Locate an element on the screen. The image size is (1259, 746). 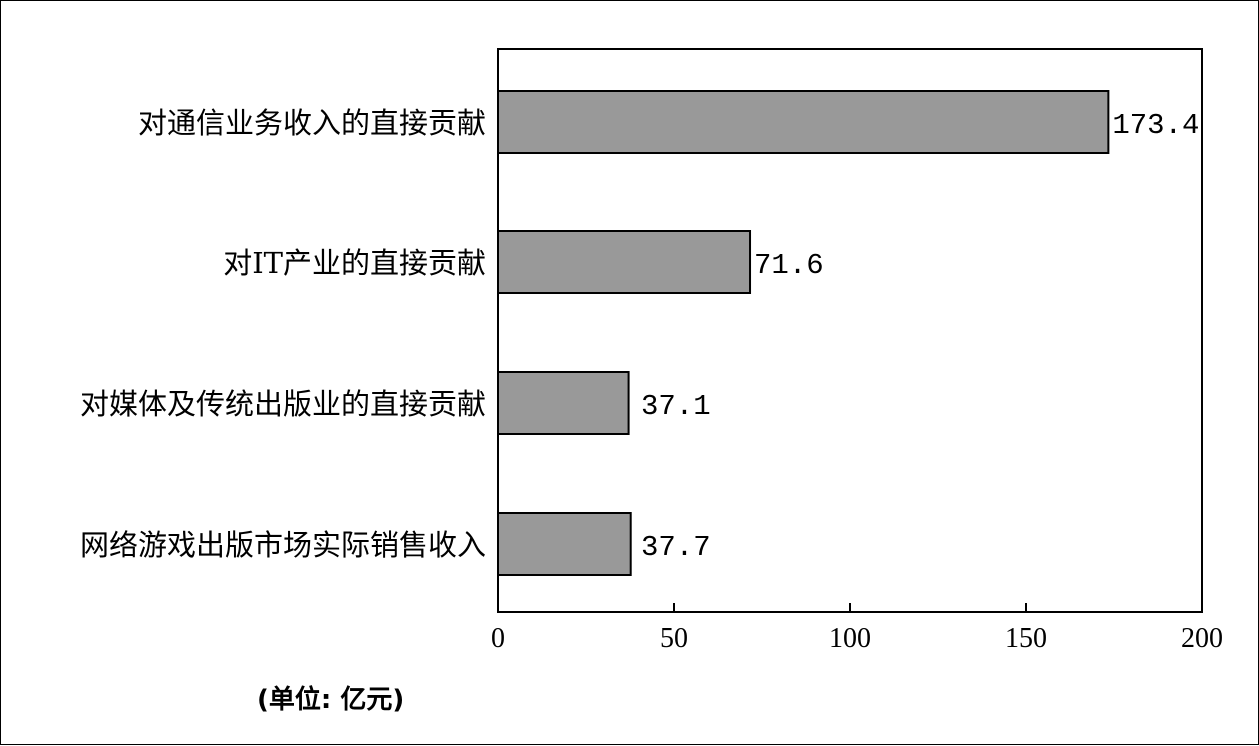
category-label: 网络游戏出版市场实际销售收入 is located at coordinates (283, 545).